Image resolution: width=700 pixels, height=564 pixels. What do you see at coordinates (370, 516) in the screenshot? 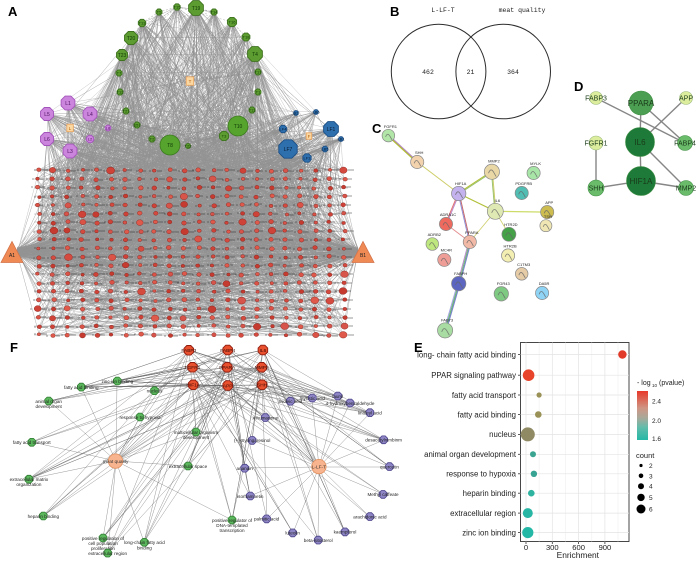
I see `svg-text: arachidonic acid` at bounding box center [370, 516].